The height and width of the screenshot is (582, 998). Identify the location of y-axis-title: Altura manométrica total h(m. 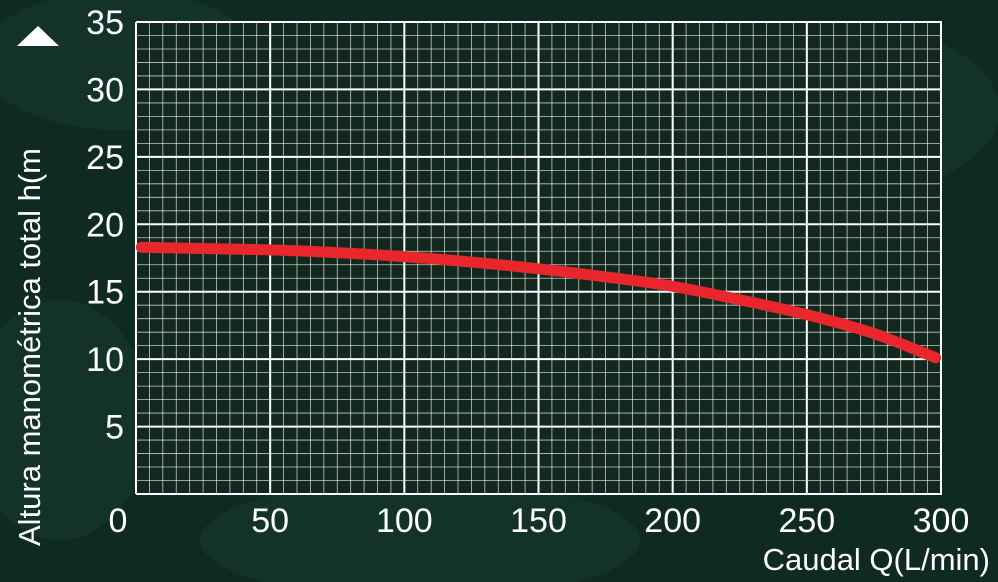
(29, 347).